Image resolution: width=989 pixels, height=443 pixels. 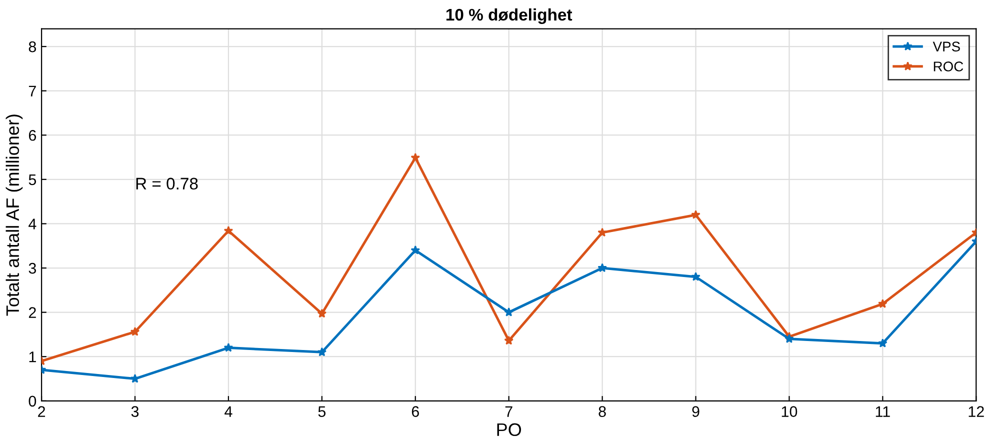 What do you see at coordinates (602, 411) in the screenshot?
I see `x-tick-label: 8` at bounding box center [602, 411].